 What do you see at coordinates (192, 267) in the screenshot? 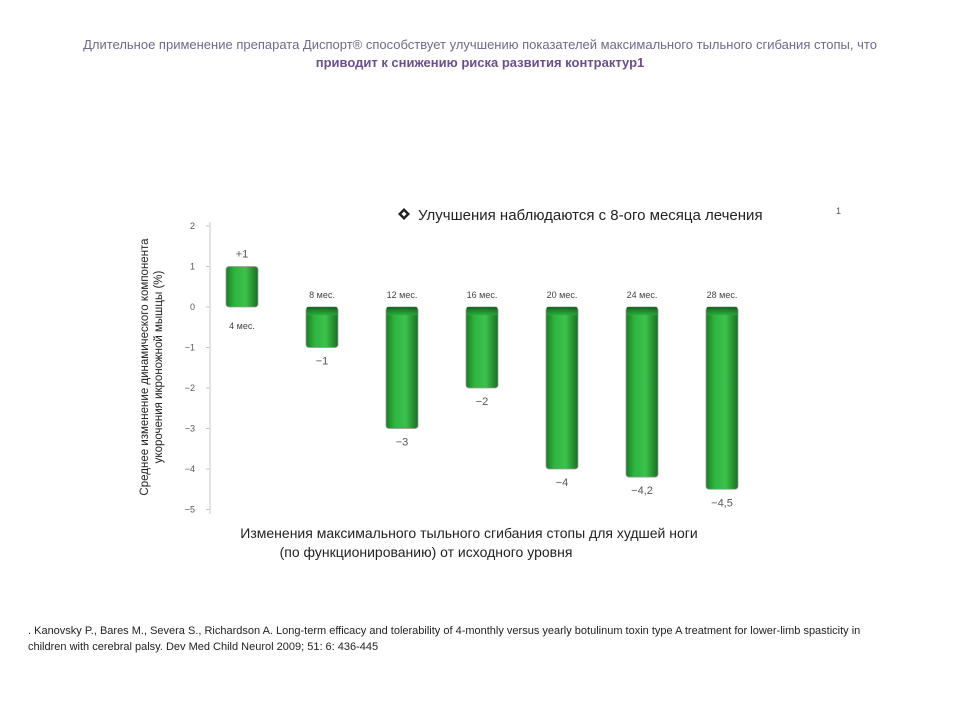
I see `y-tick-label: 1` at bounding box center [192, 267].